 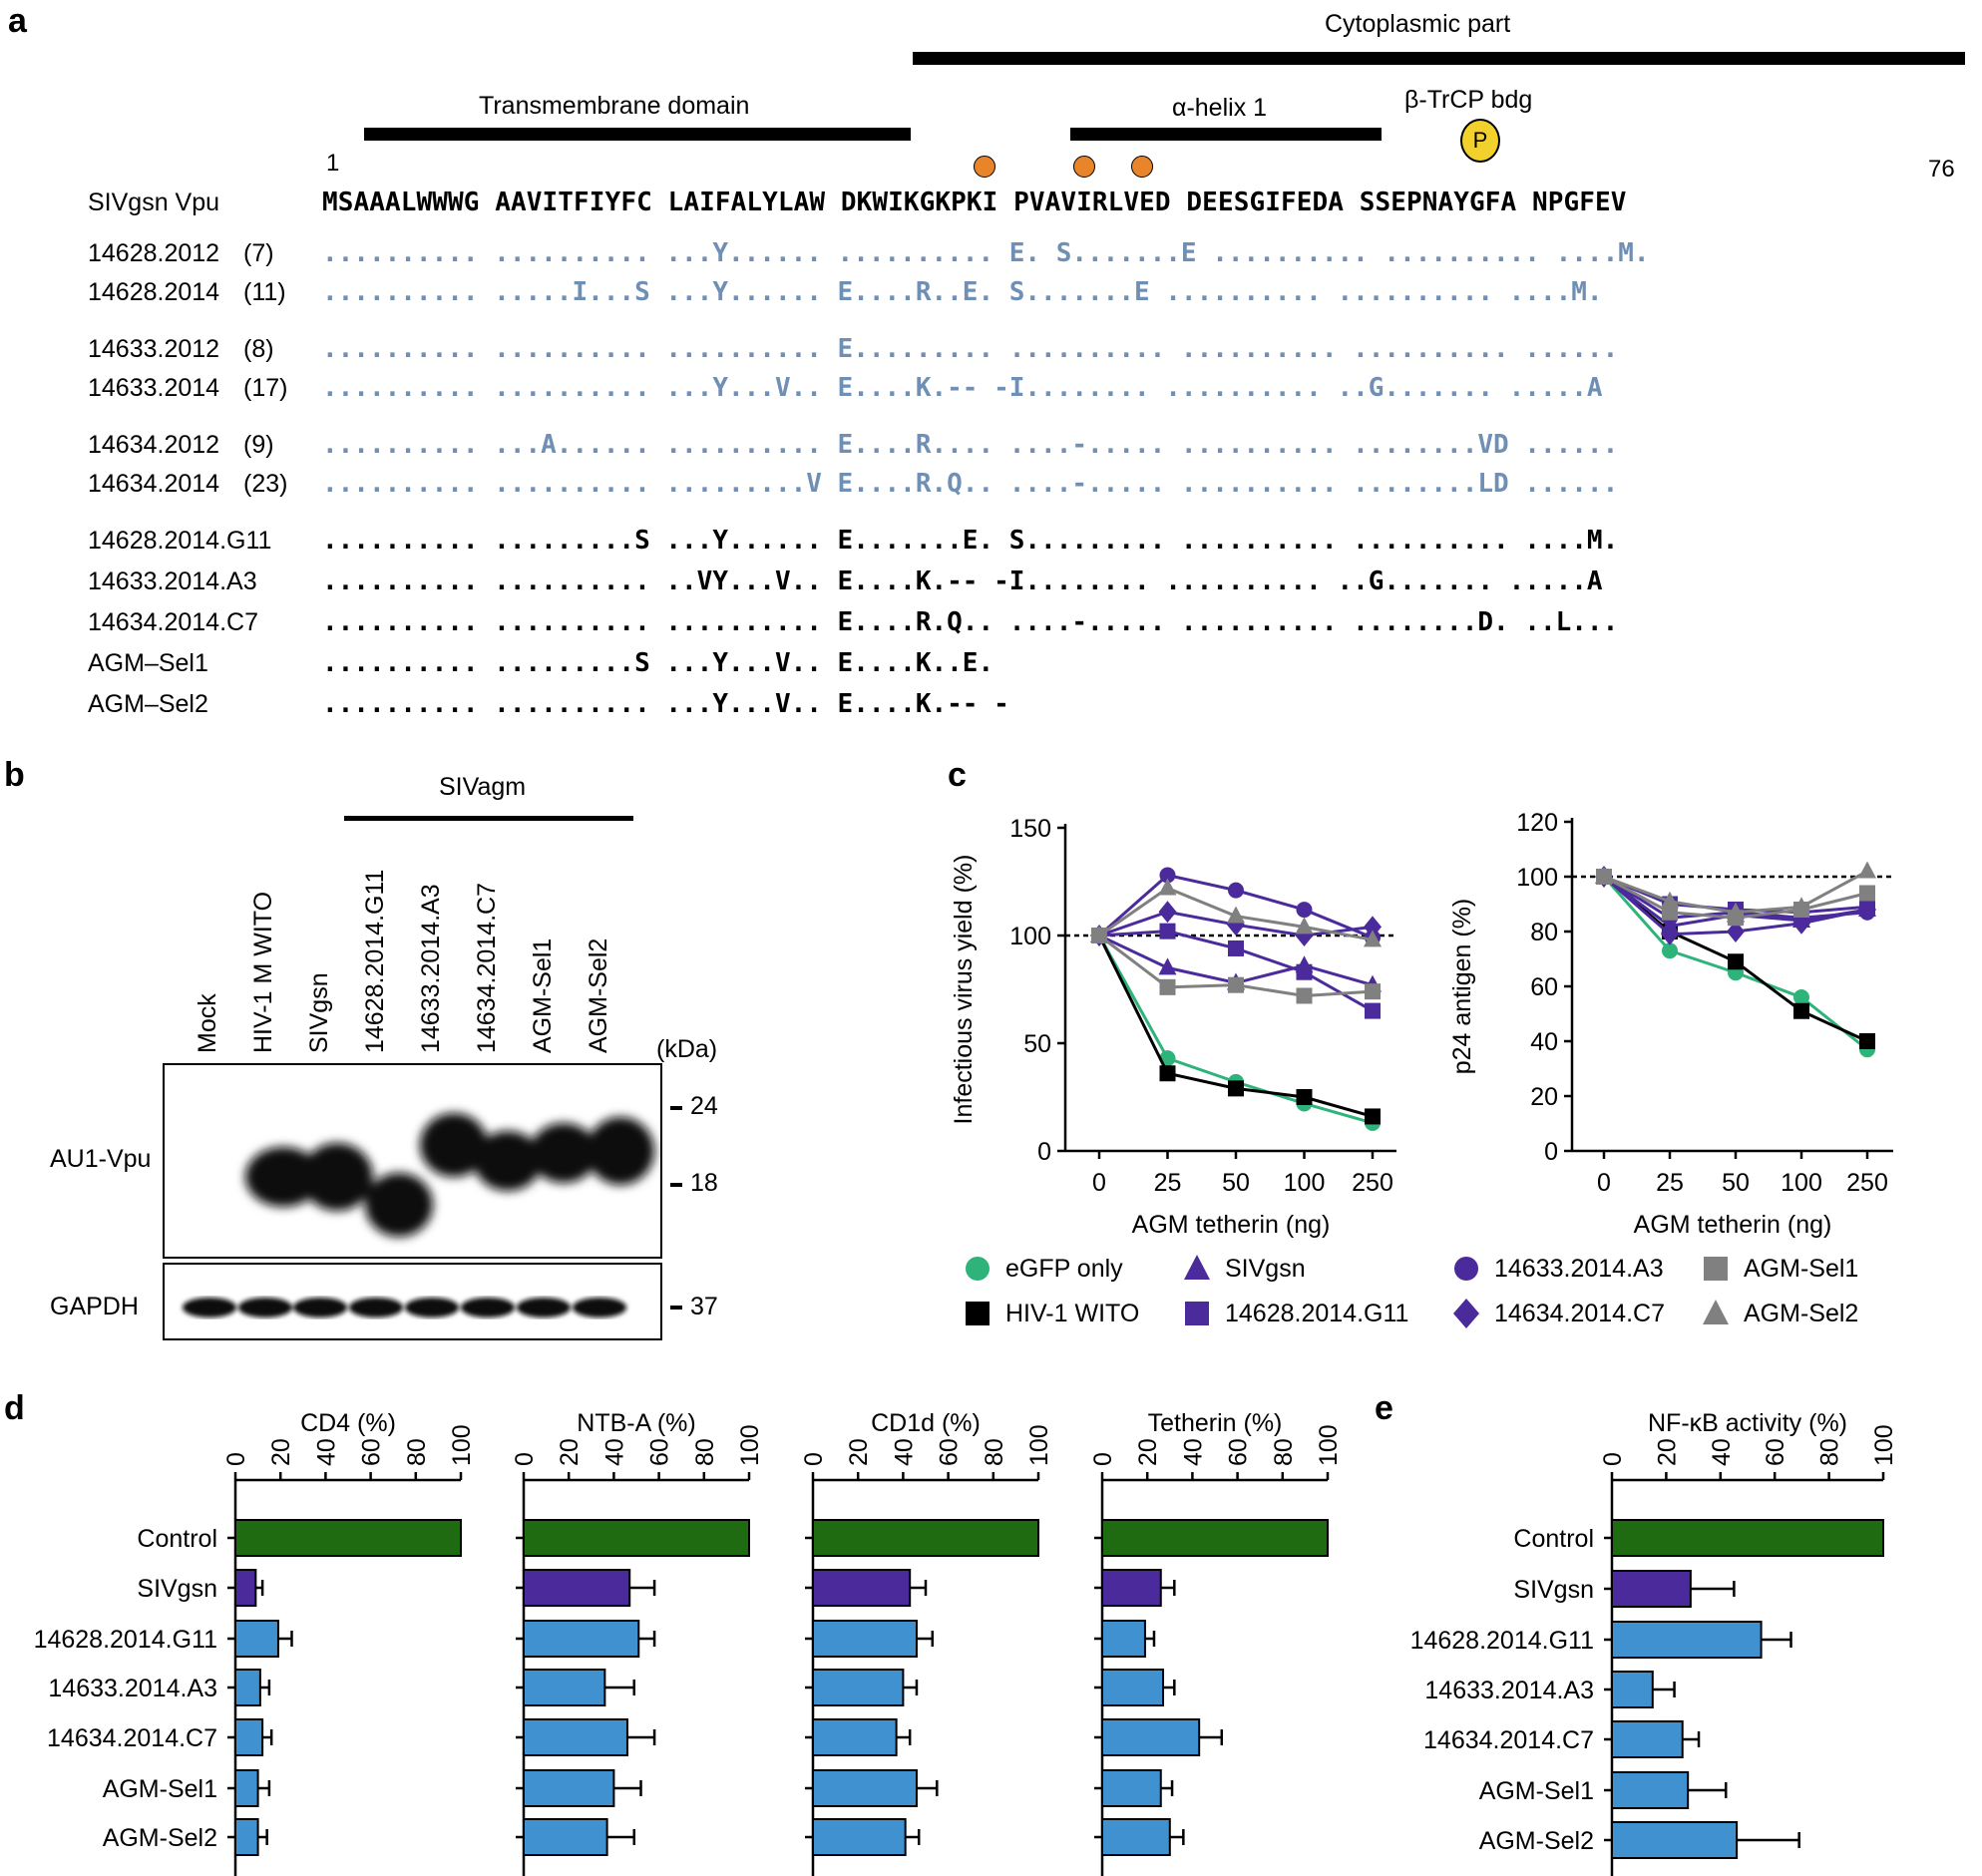 What do you see at coordinates (17, 21) in the screenshot?
I see `panel-label-a: a` at bounding box center [17, 21].